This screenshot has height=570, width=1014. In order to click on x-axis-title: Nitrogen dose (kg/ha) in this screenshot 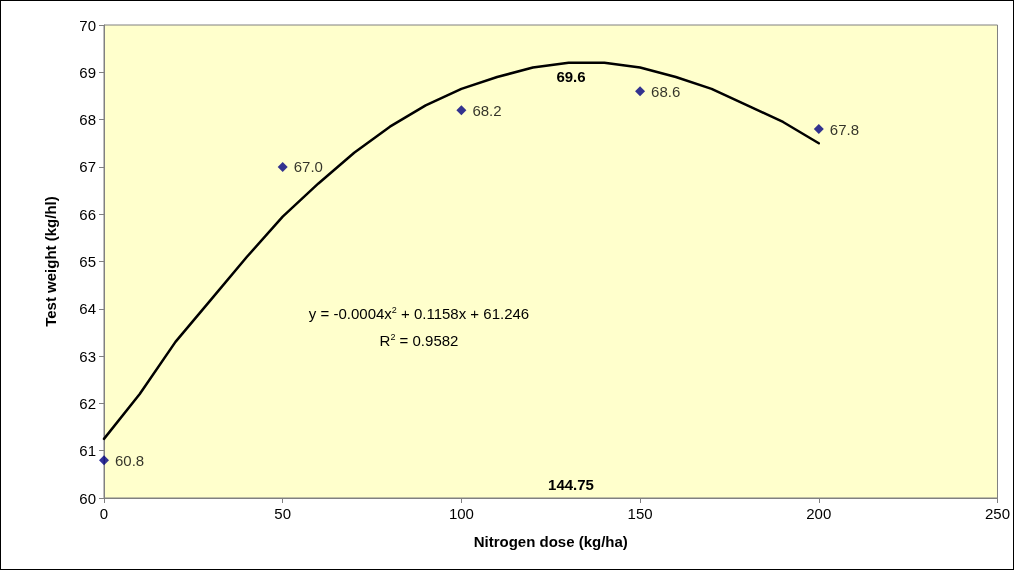, I will do `click(550, 541)`.